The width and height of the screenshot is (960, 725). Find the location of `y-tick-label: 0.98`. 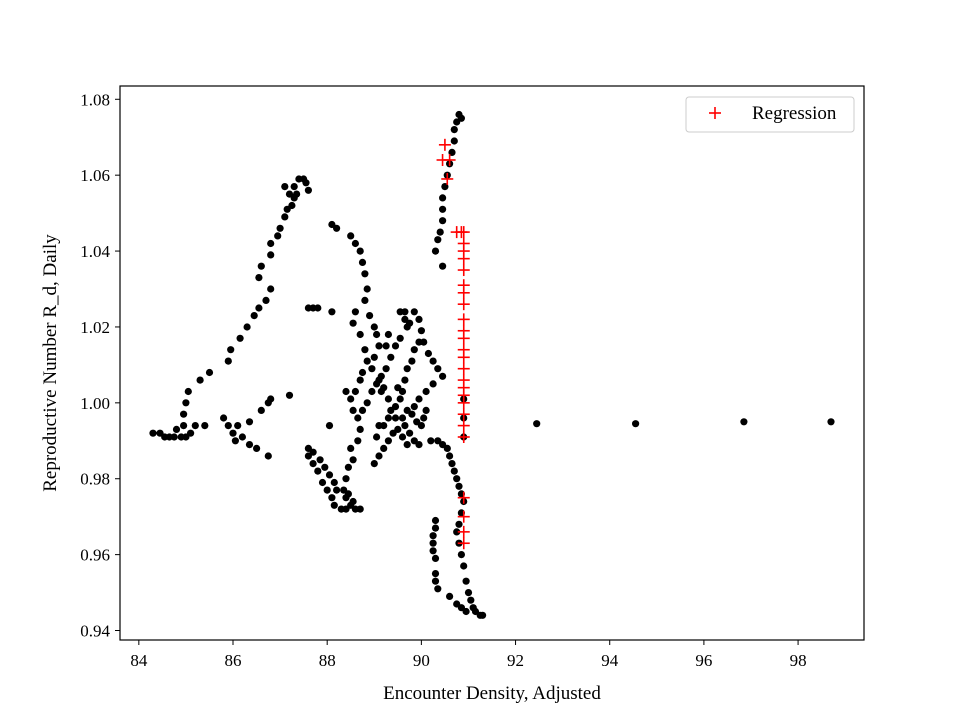

y-tick-label: 0.98 is located at coordinates (95, 479).